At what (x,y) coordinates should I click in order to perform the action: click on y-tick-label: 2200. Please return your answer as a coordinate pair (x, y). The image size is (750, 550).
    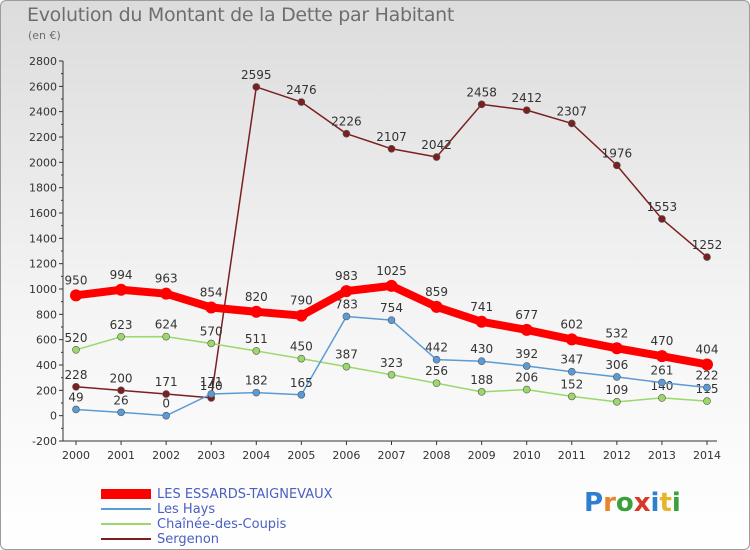
    Looking at the image, I should click on (43, 137).